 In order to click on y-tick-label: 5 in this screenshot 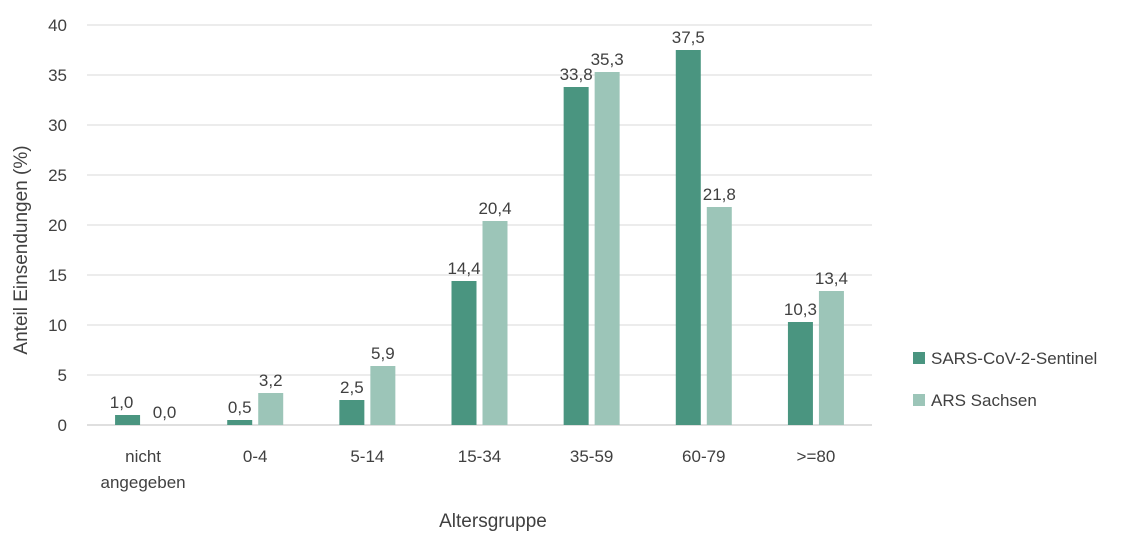, I will do `click(62, 375)`.